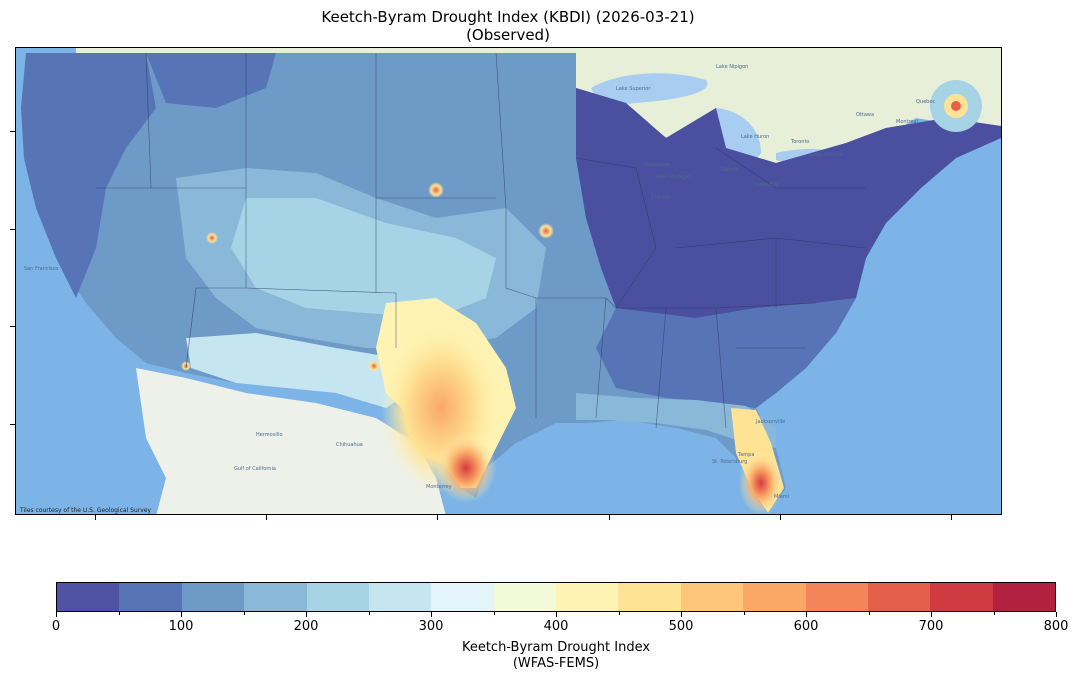 The image size is (1079, 681). What do you see at coordinates (788, 208) in the screenshot?
I see `zone-east-dark` at bounding box center [788, 208].